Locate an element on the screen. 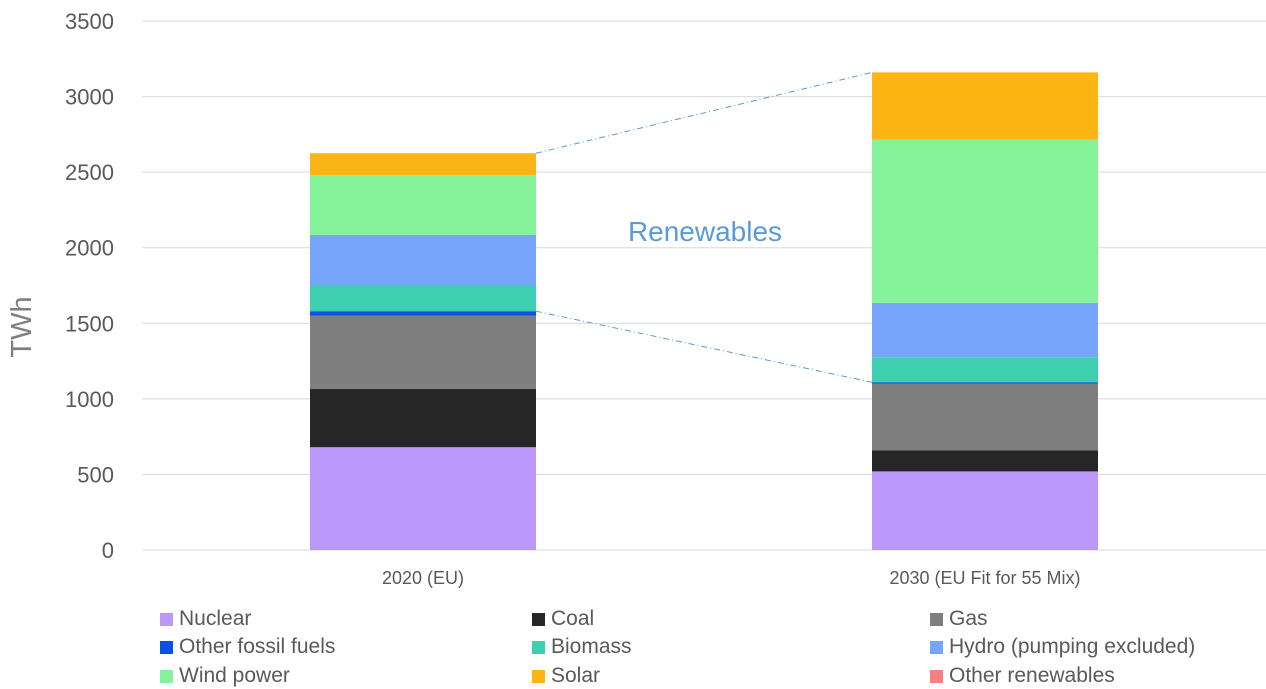 The image size is (1266, 689). renewables-annotation: Renewables is located at coordinates (705, 231).